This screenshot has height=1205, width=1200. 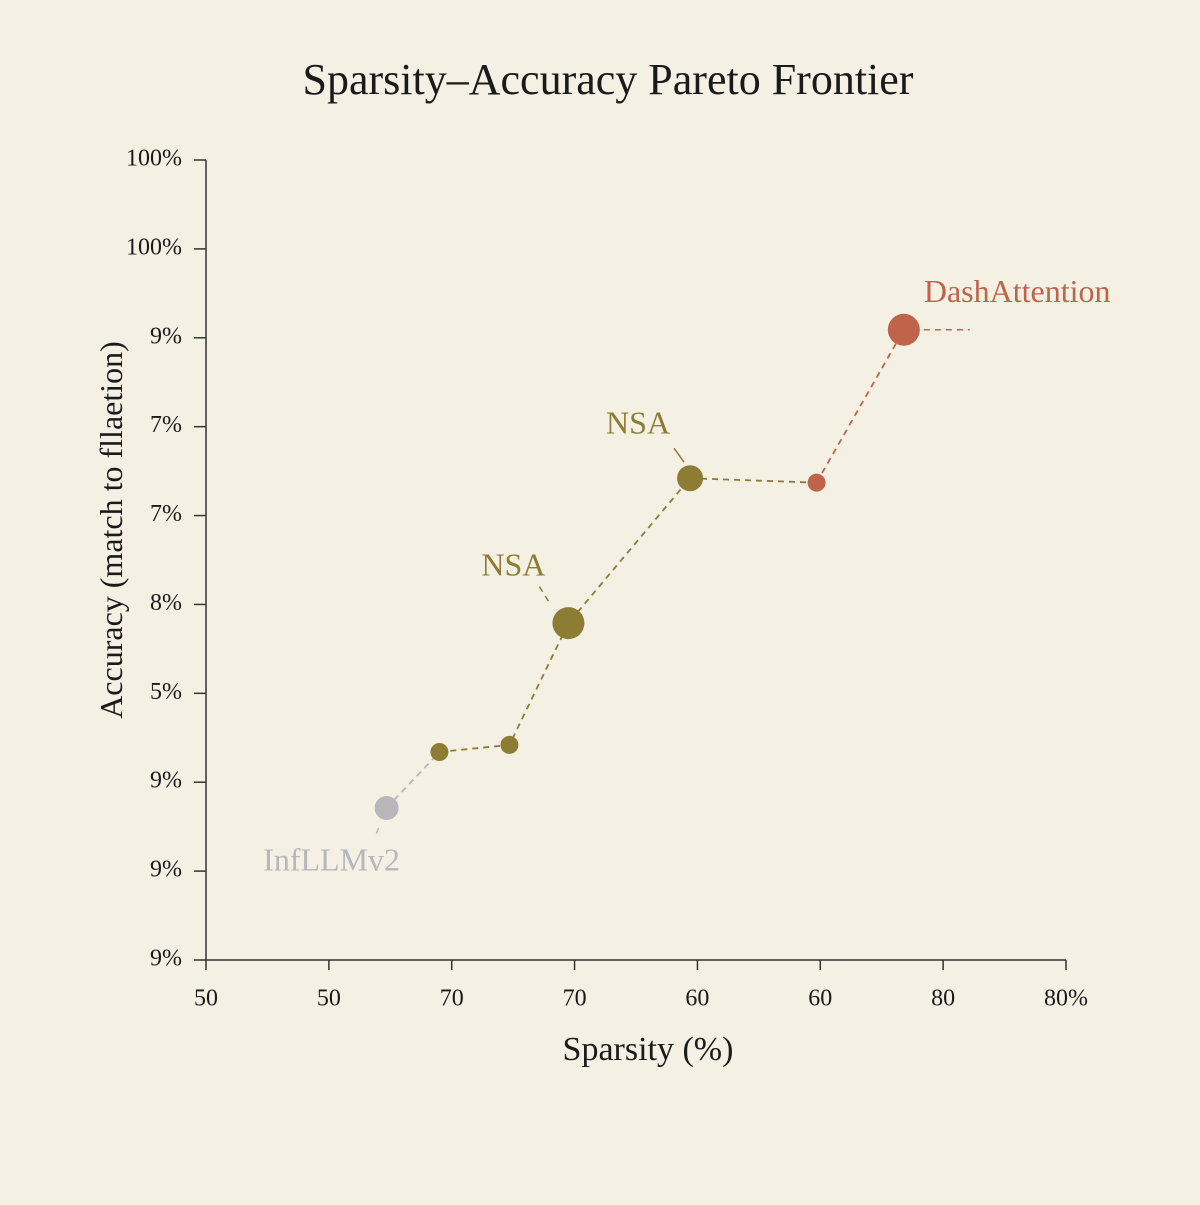 What do you see at coordinates (331, 859) in the screenshot?
I see `series-label: InfLLMv2` at bounding box center [331, 859].